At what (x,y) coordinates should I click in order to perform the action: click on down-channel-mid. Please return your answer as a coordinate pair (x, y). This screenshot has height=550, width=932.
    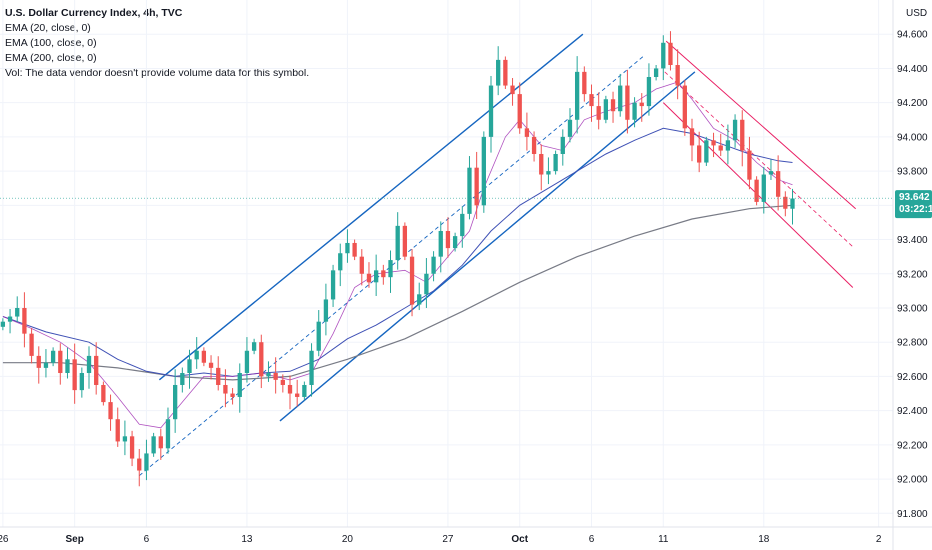
    Looking at the image, I should click on (759, 160).